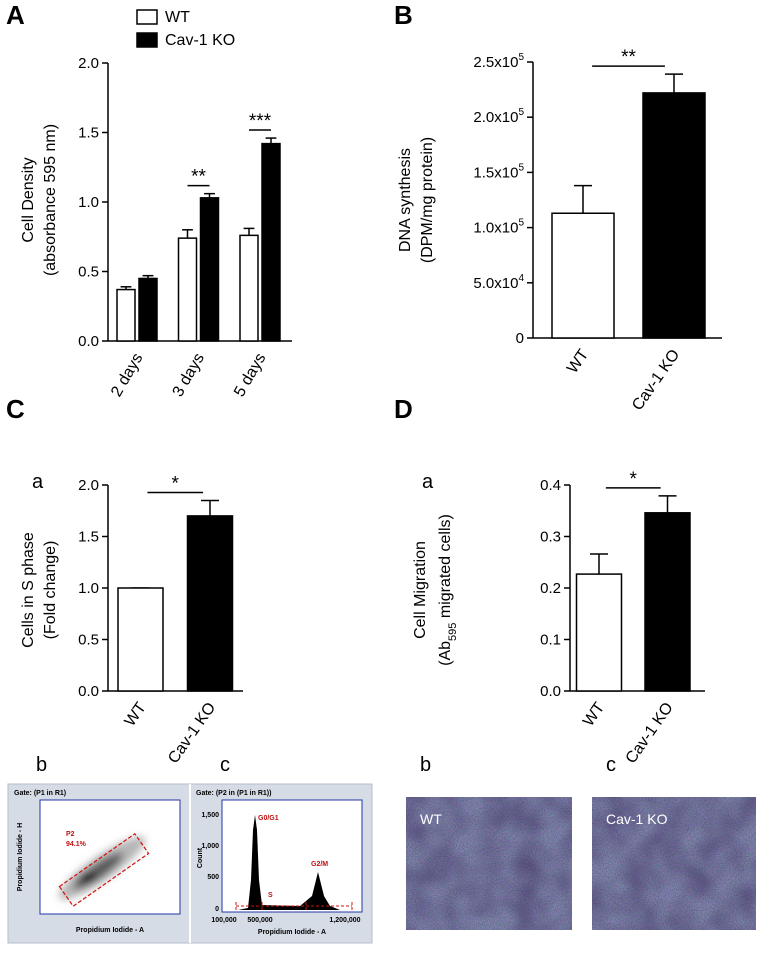 The height and width of the screenshot is (954, 760). I want to click on y-axis-label: (DPM/mg protein), so click(427, 200).